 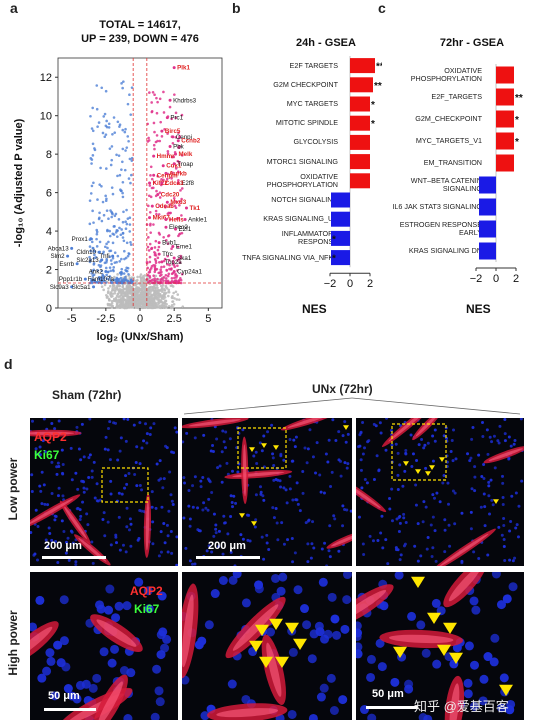 What do you see at coordinates (125, 485) in the screenshot?
I see `zoom-box` at bounding box center [125, 485].